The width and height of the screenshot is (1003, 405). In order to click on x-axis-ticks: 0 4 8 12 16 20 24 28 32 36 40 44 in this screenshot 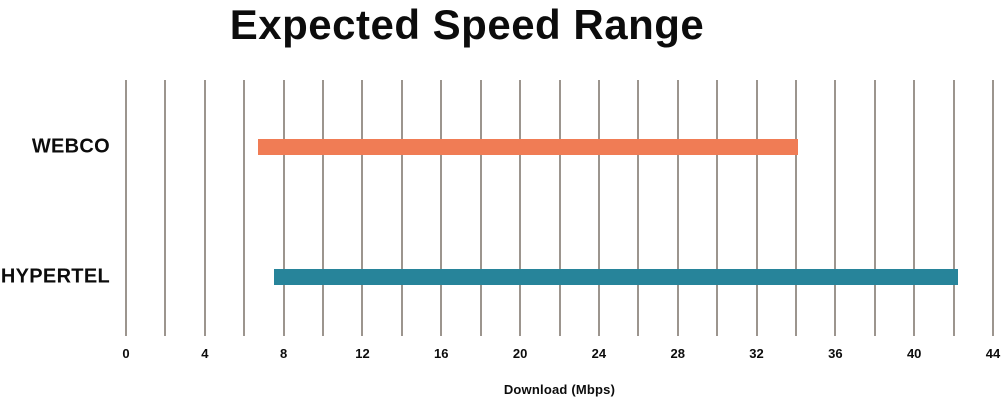, I will do `click(561, 355)`.